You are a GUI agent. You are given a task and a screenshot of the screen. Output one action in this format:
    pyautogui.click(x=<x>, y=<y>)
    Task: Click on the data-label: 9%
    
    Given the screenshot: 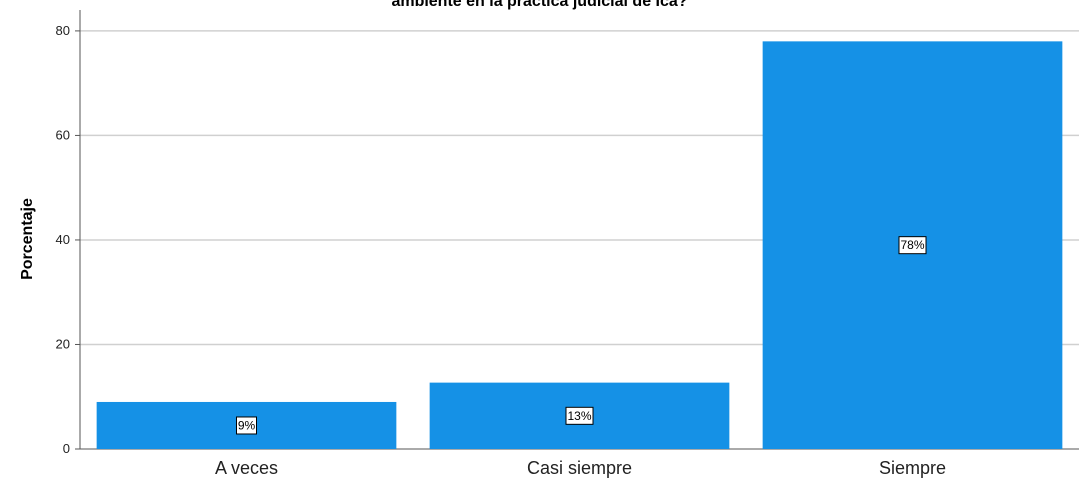 What is the action you would take?
    pyautogui.click(x=247, y=425)
    